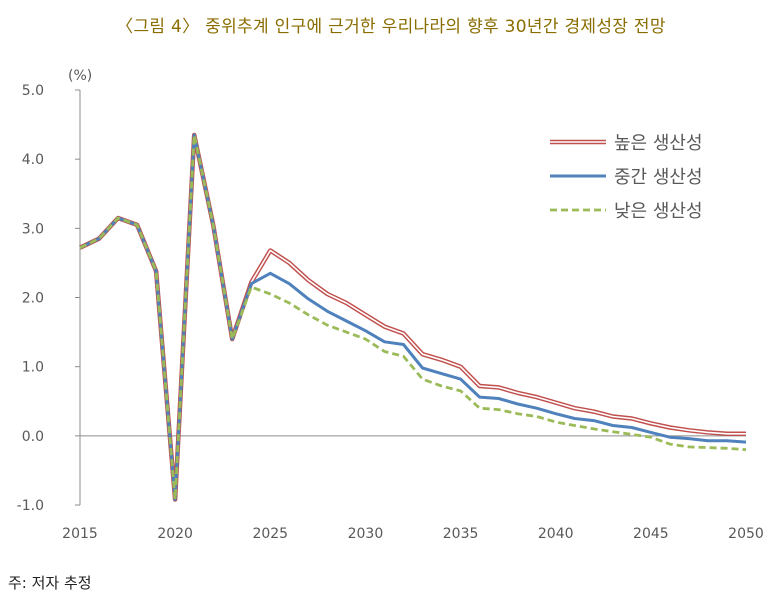 This screenshot has height=606, width=782. What do you see at coordinates (658, 143) in the screenshot?
I see `legend-label: 높은 생산성` at bounding box center [658, 143].